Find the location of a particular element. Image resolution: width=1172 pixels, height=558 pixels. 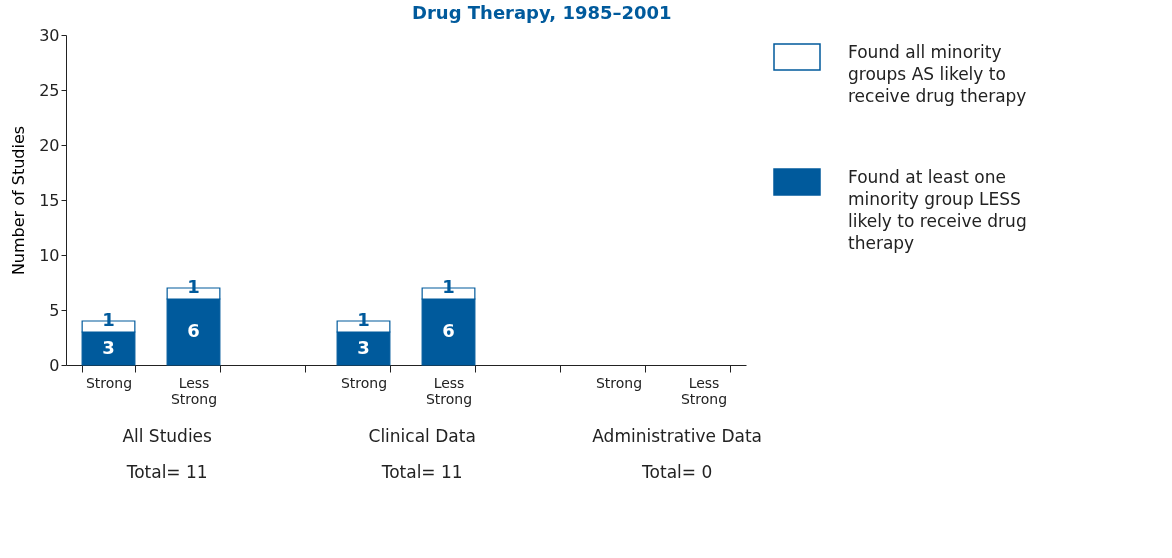

text: Administrative Data is located at coordinates (677, 436).